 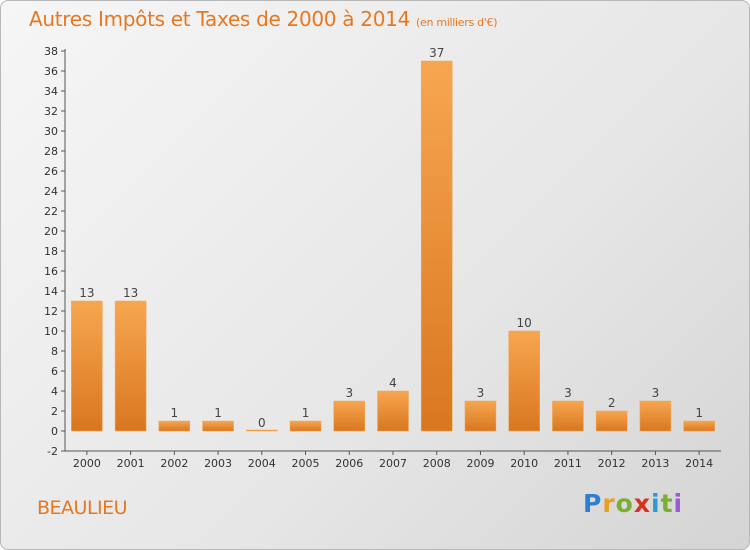 I want to click on x-tick-label: 2002, so click(x=174, y=463).